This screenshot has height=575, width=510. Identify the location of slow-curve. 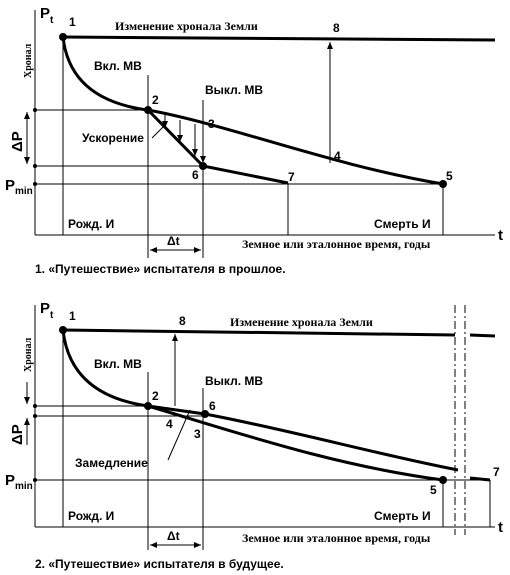
(303, 438).